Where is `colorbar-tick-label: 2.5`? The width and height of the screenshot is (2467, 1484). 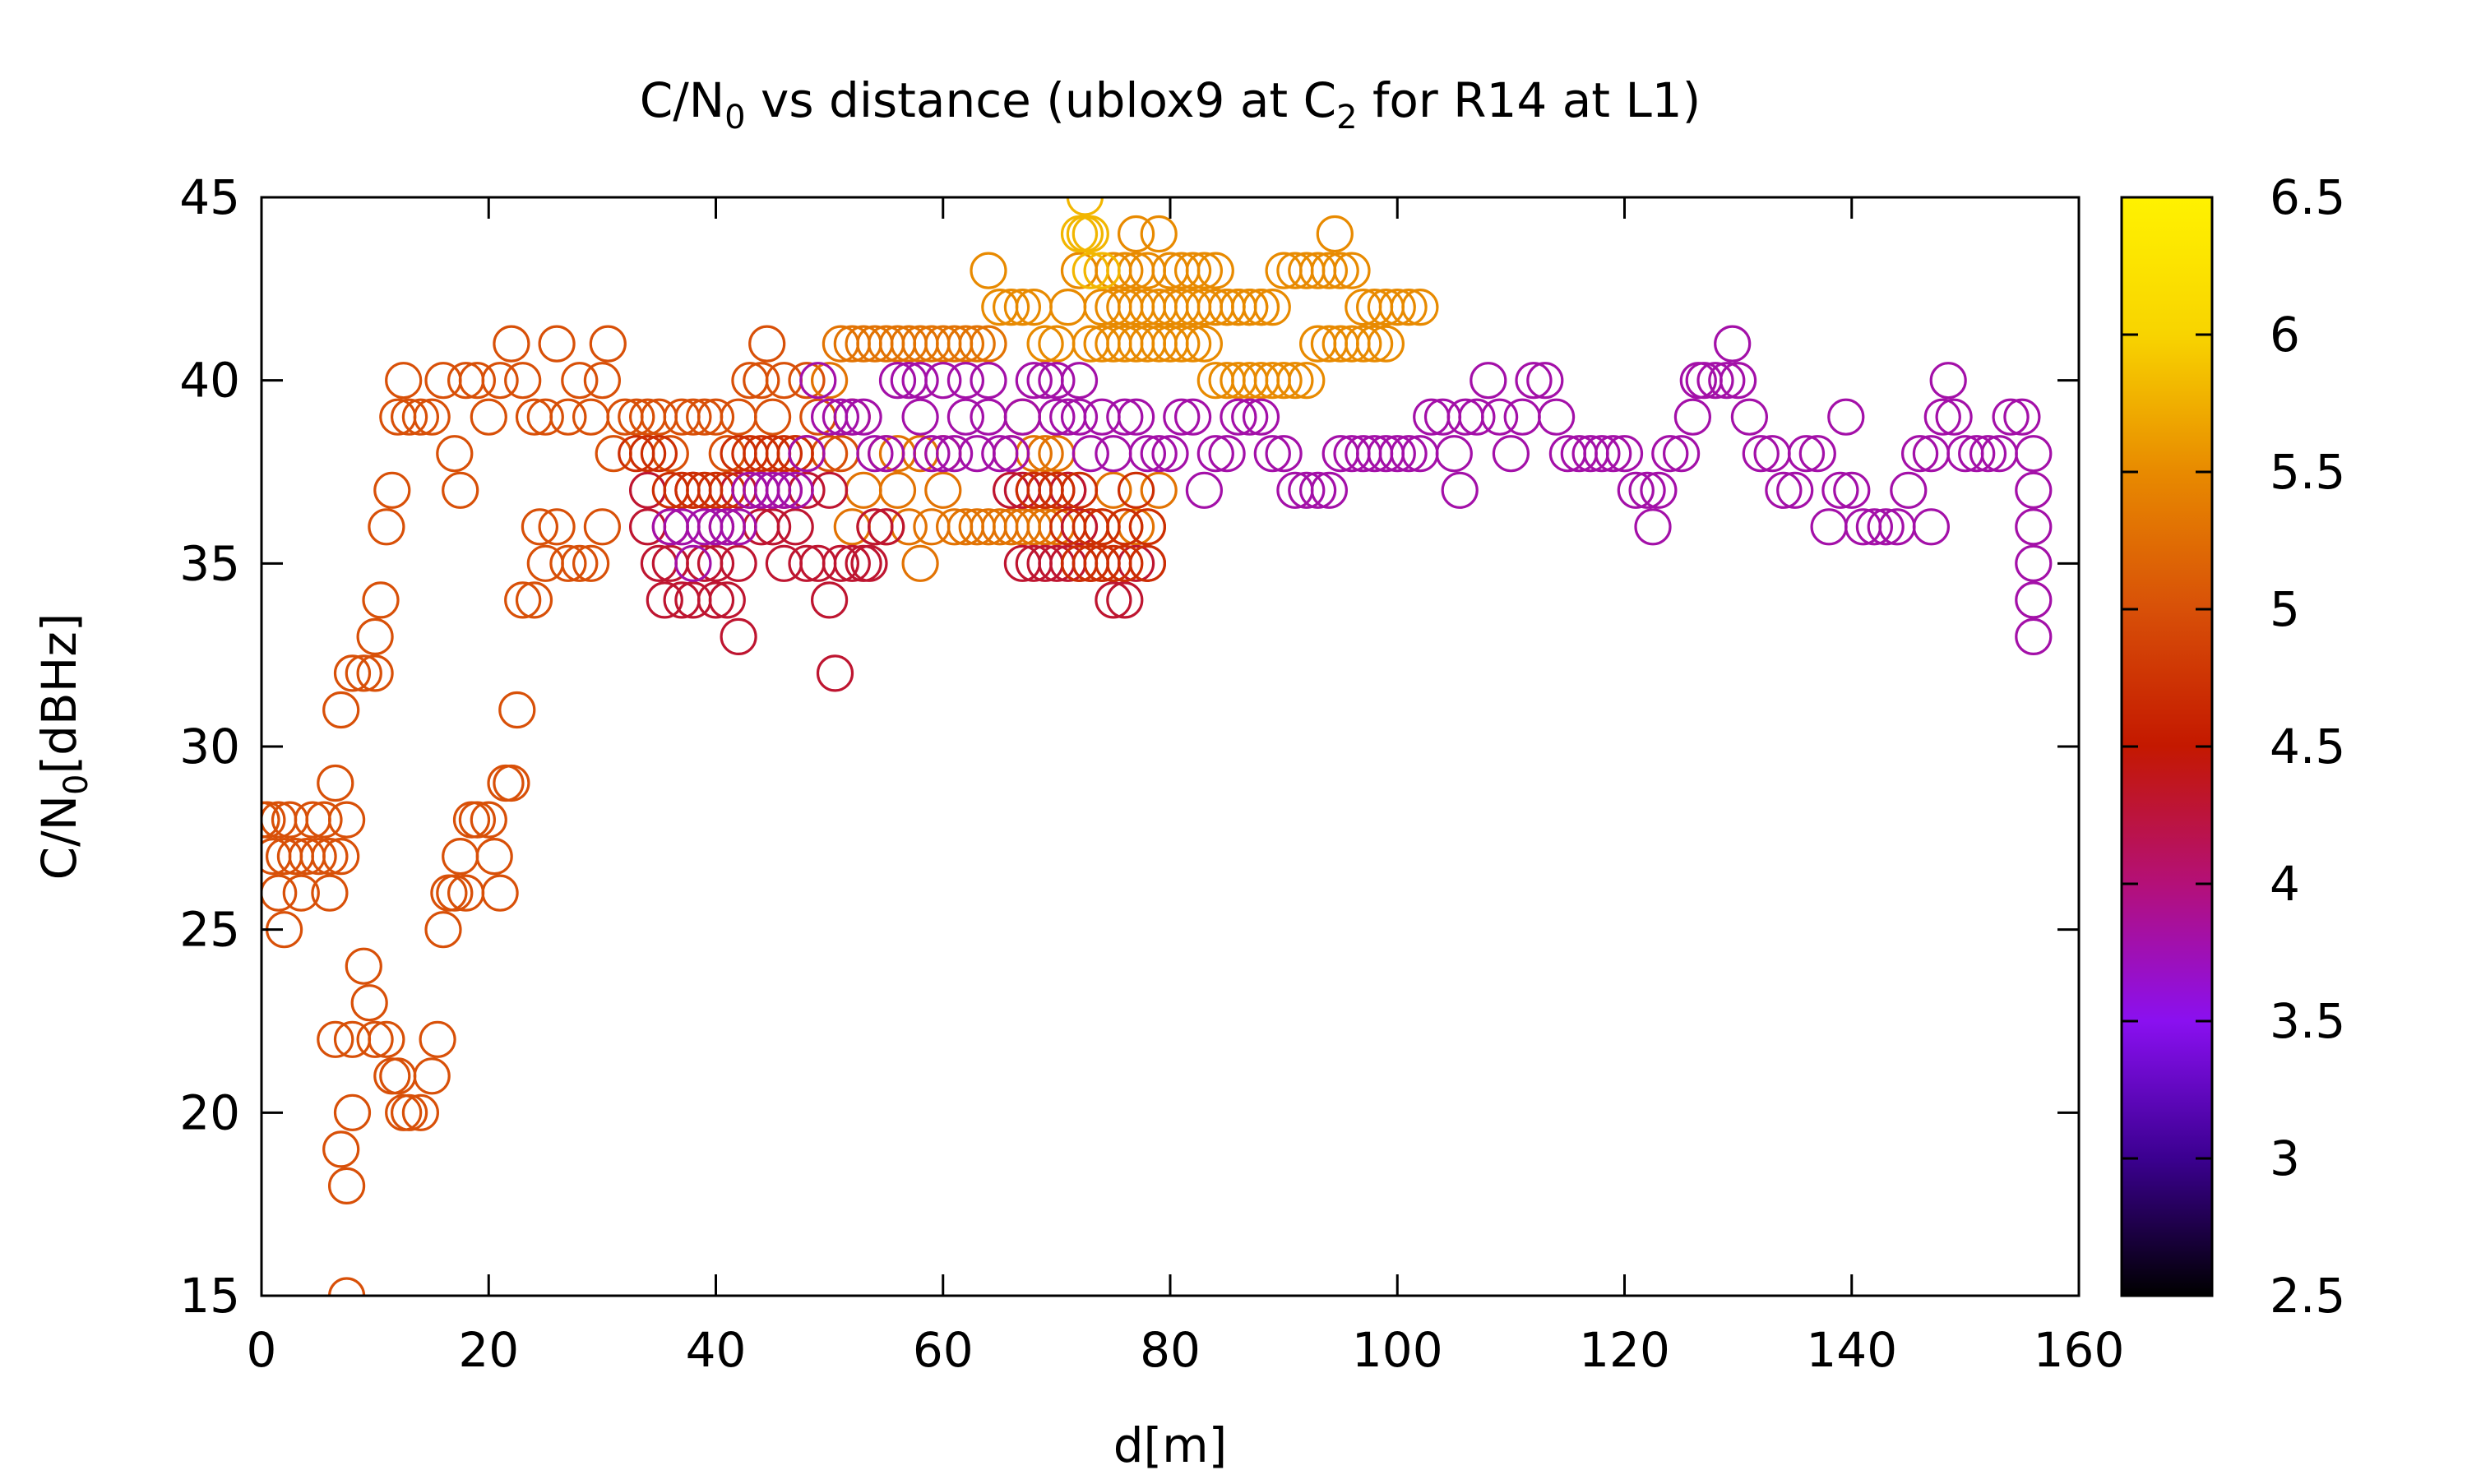 colorbar-tick-label: 2.5 is located at coordinates (2308, 1296).